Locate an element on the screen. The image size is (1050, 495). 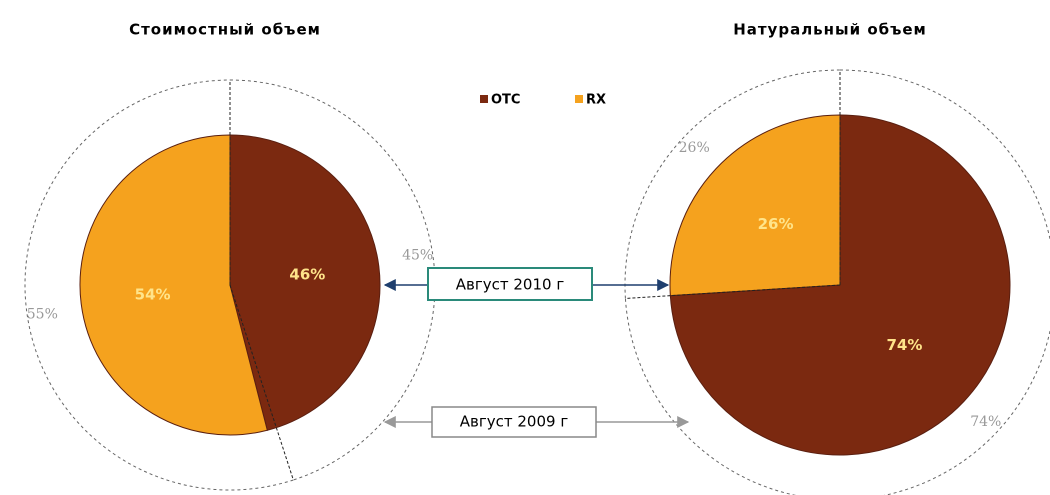
legend: OTC RX is located at coordinates (543, 100).